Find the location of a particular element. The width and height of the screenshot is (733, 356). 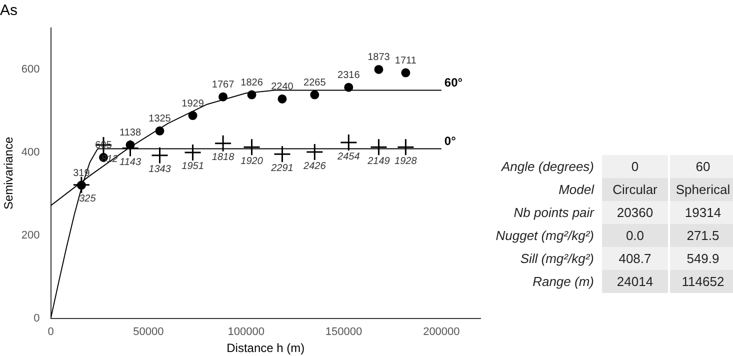

text: Spherical is located at coordinates (701, 189).